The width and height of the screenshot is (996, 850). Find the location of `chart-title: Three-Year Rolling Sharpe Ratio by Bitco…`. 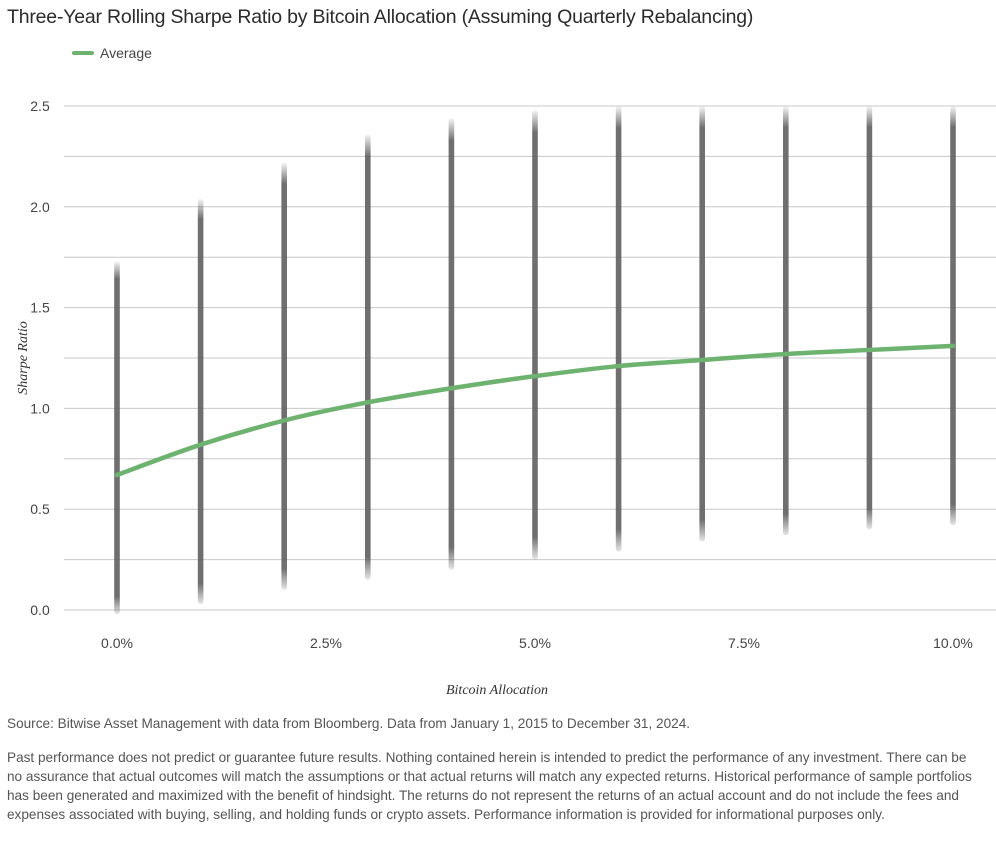

chart-title: Three-Year Rolling Sharpe Ratio by Bitco… is located at coordinates (380, 17).